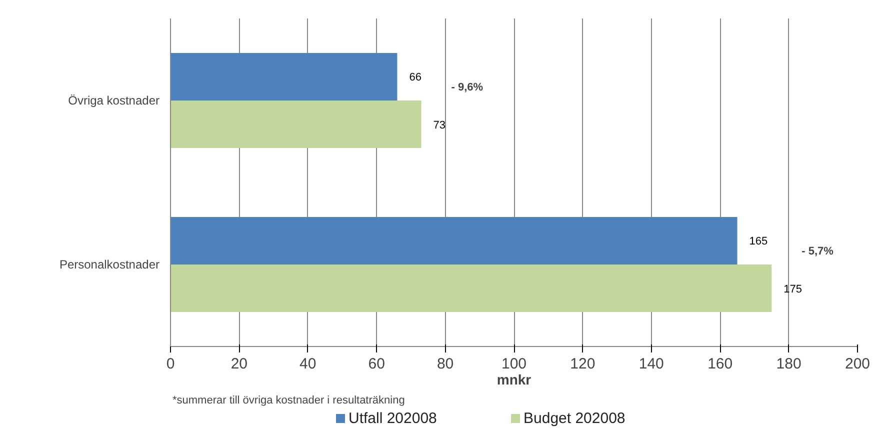 The height and width of the screenshot is (432, 893). I want to click on x-tick-label: 180, so click(789, 364).